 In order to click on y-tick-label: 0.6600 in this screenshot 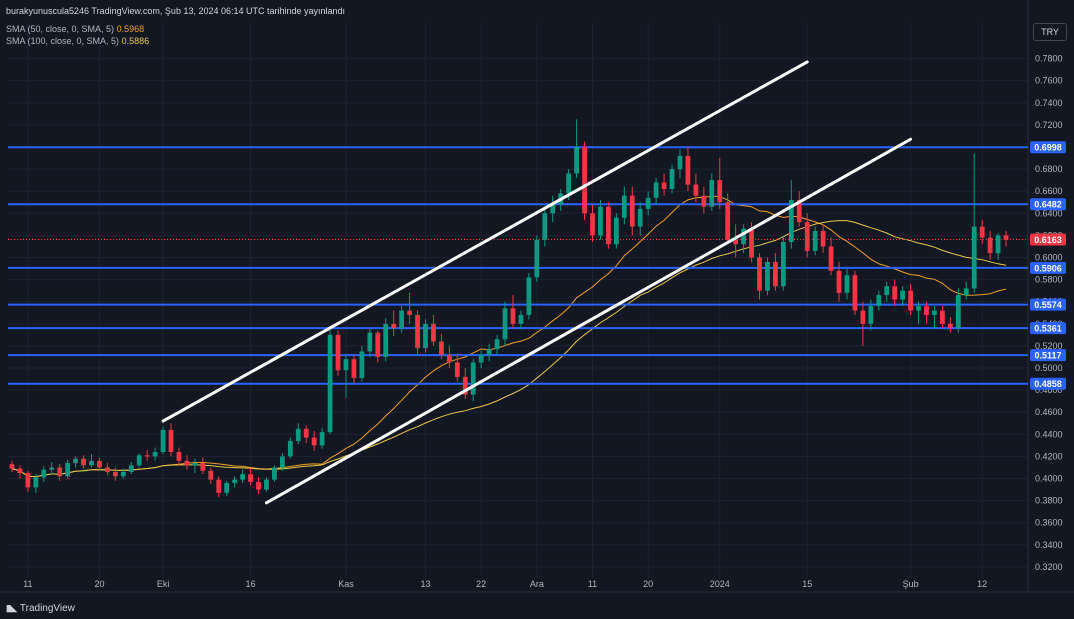, I will do `click(1049, 191)`.